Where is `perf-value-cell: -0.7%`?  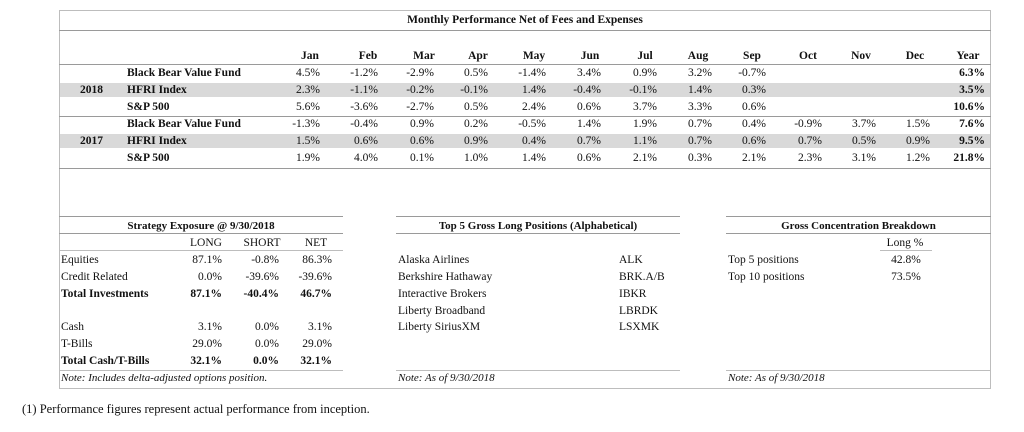
perf-value-cell: -0.7% is located at coordinates (752, 73).